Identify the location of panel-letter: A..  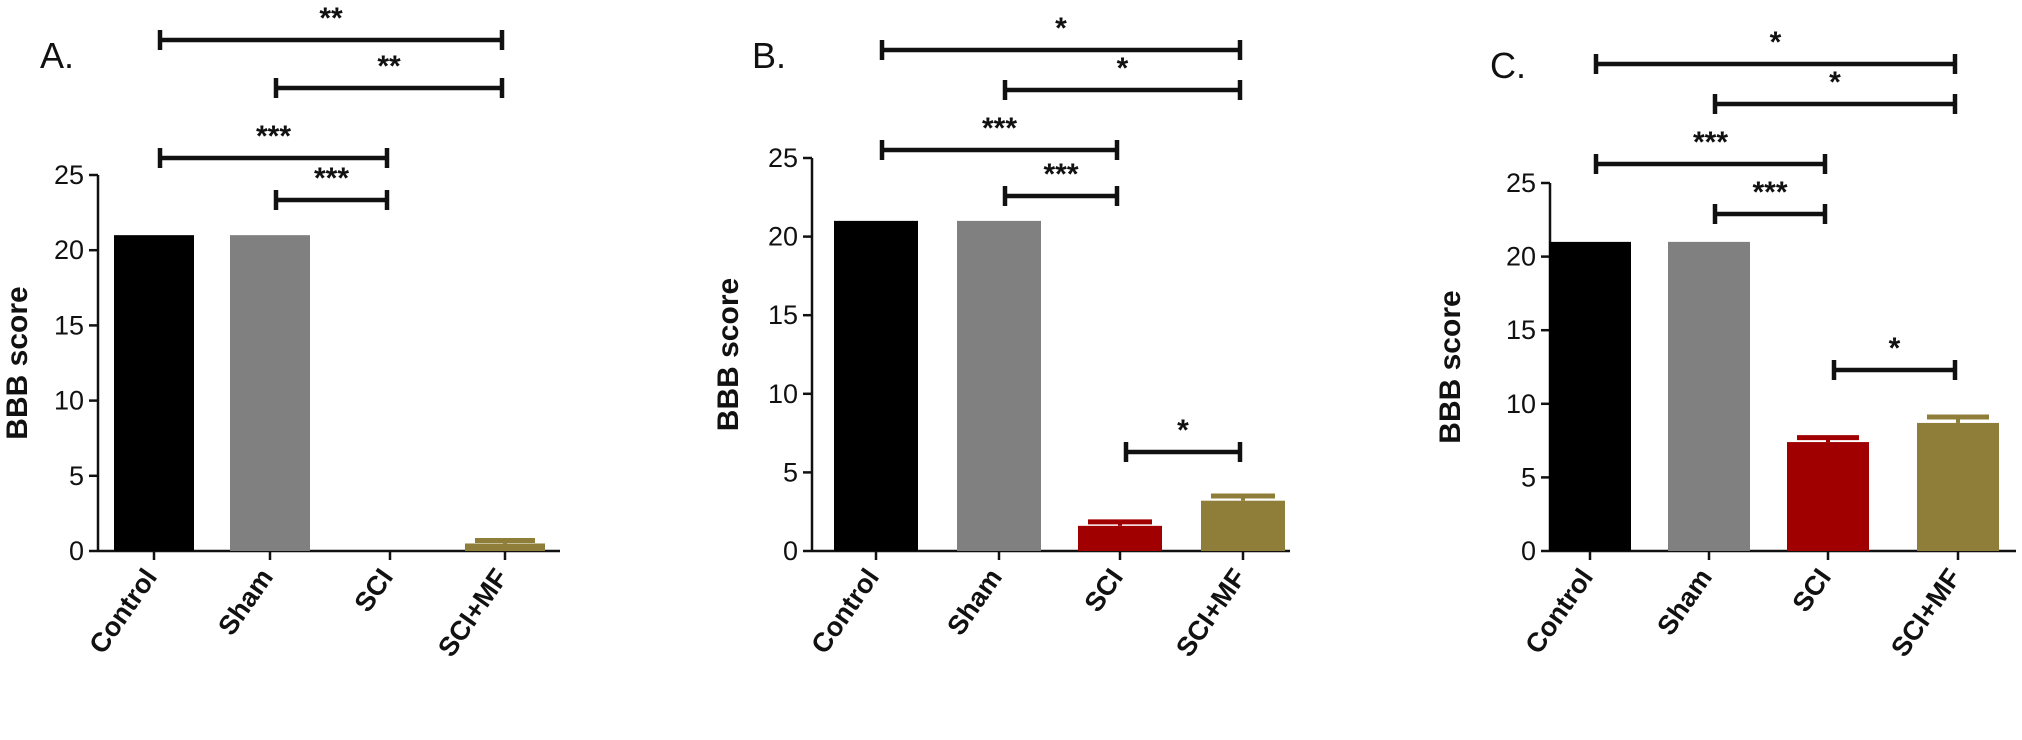
(57, 55).